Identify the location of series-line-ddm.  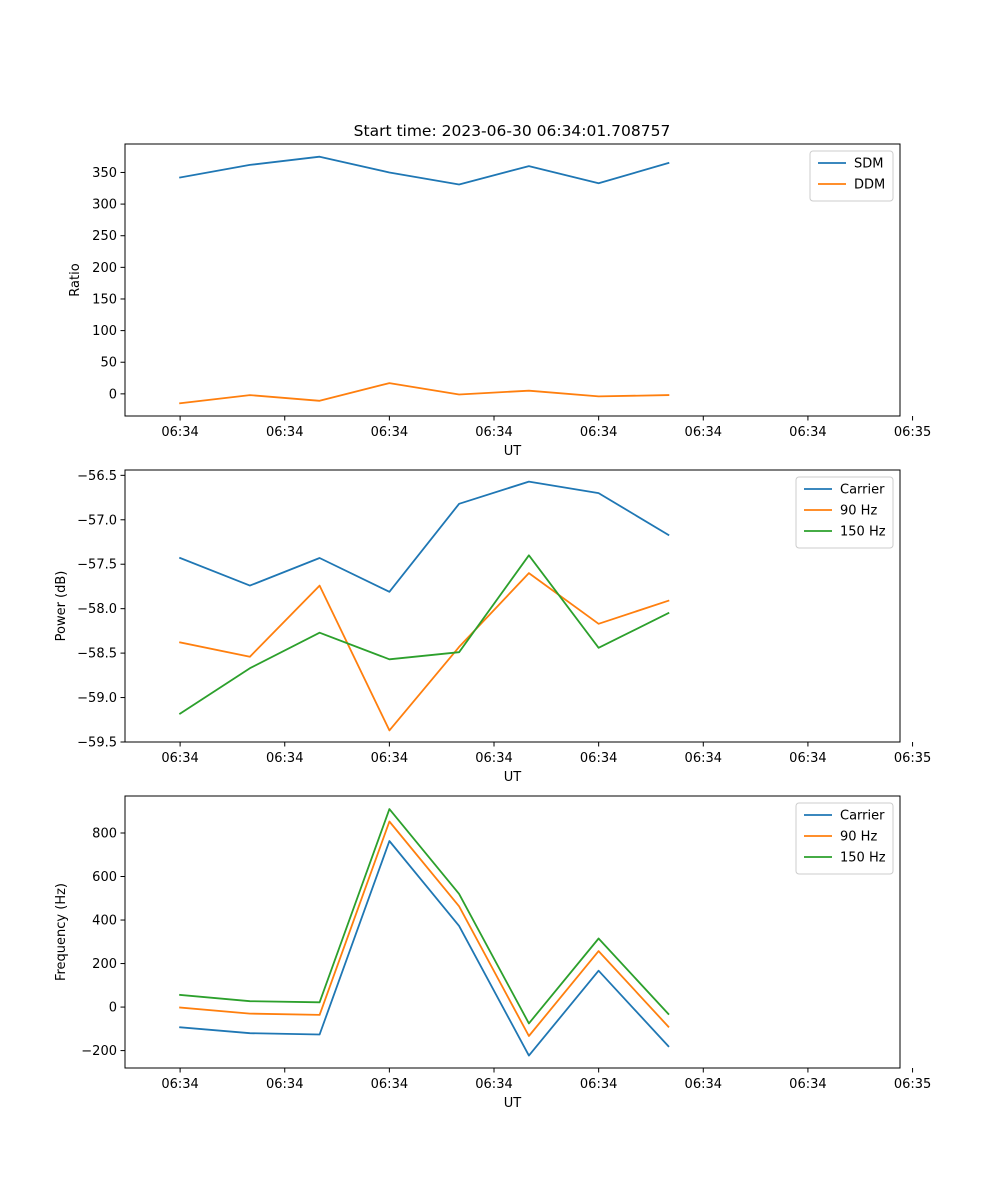
(424, 393).